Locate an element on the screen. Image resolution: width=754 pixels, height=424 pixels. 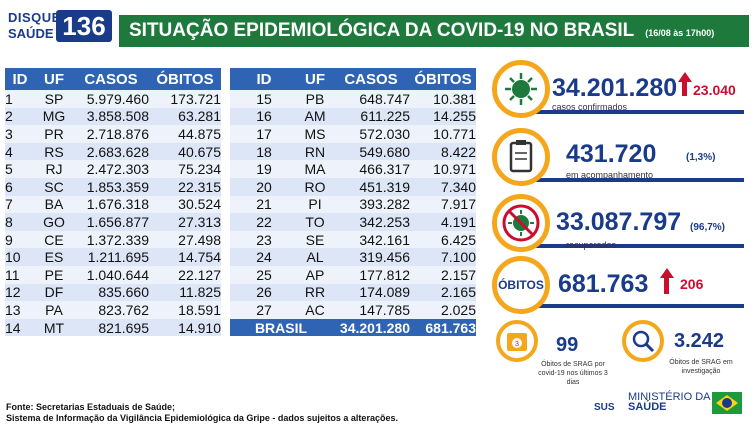
table-row: 8 GO 1.656.877 27.313 is located at coordinates (113, 222).